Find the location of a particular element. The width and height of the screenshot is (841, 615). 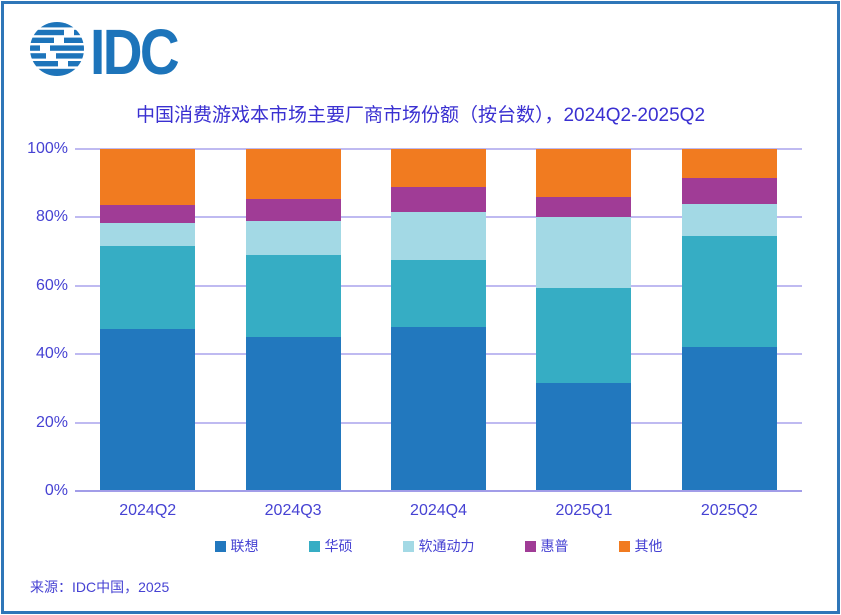

idc-globe-icon is located at coordinates (57, 51).